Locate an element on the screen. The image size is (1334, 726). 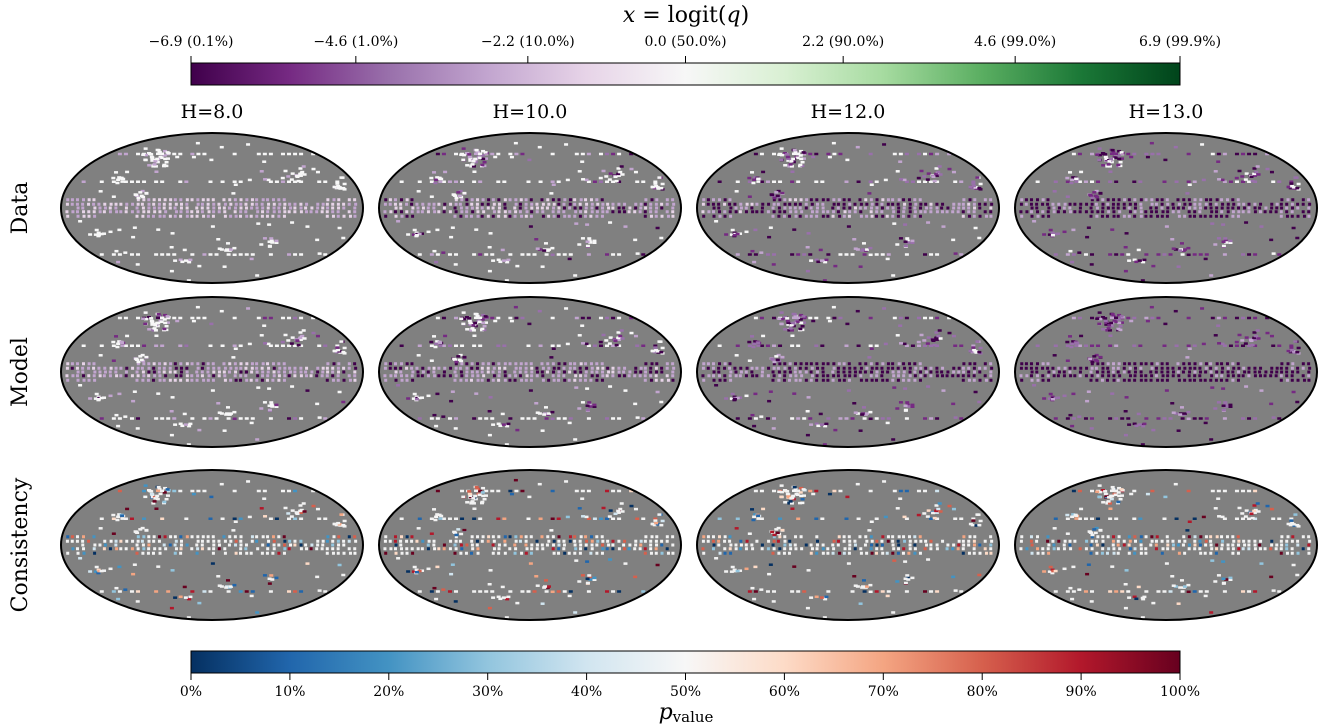
row-label: Data is located at coordinates (20, 208).